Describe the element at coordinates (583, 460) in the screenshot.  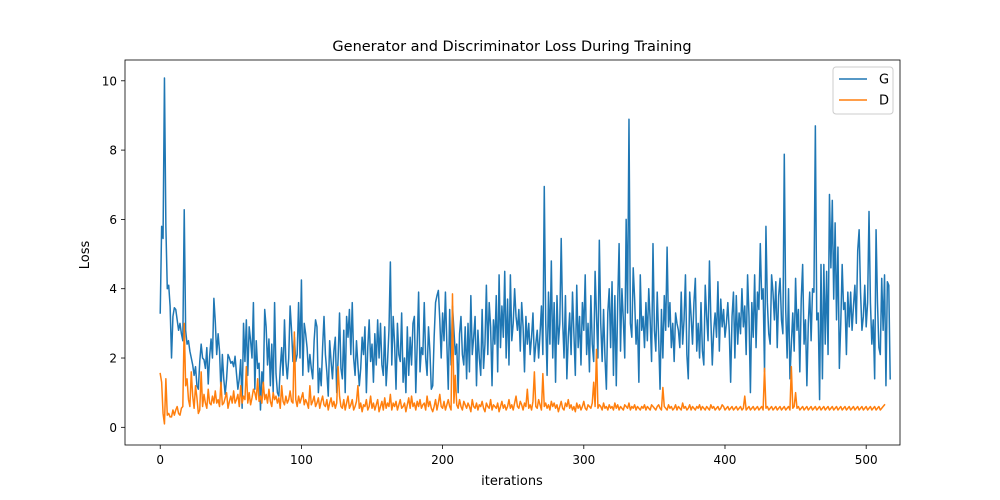
I see `x-tick-label: 300` at that location.